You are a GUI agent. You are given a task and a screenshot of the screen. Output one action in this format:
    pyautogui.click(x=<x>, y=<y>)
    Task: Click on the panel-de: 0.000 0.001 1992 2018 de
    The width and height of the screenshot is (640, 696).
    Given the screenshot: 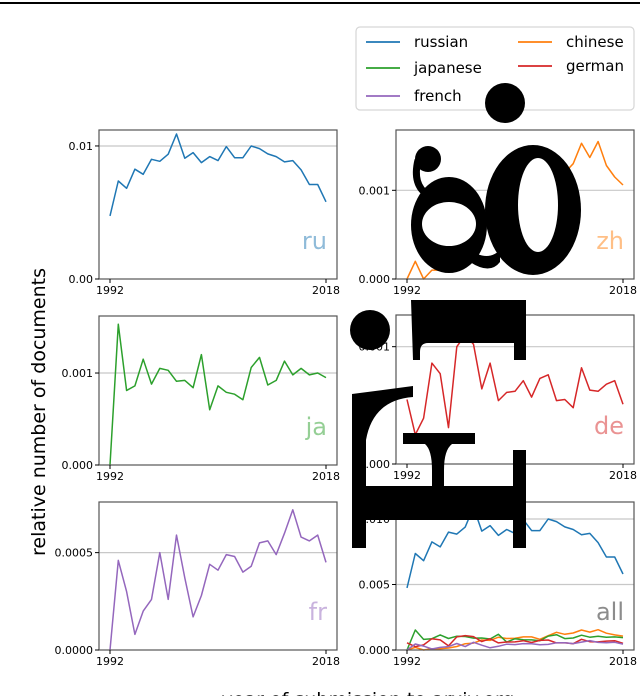 What is the action you would take?
    pyautogui.click(x=498, y=398)
    